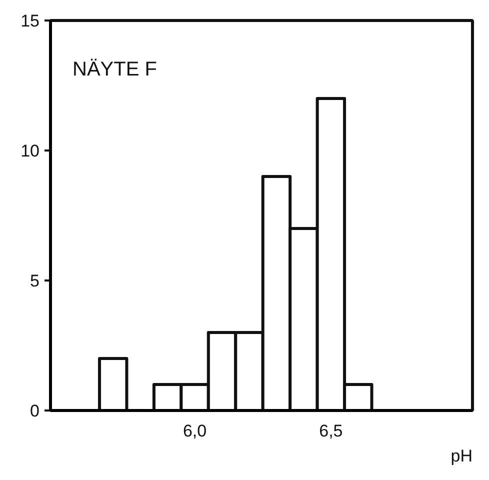 The height and width of the screenshot is (480, 489). Describe the element at coordinates (461, 456) in the screenshot. I see `x-axis-title: pH` at that location.